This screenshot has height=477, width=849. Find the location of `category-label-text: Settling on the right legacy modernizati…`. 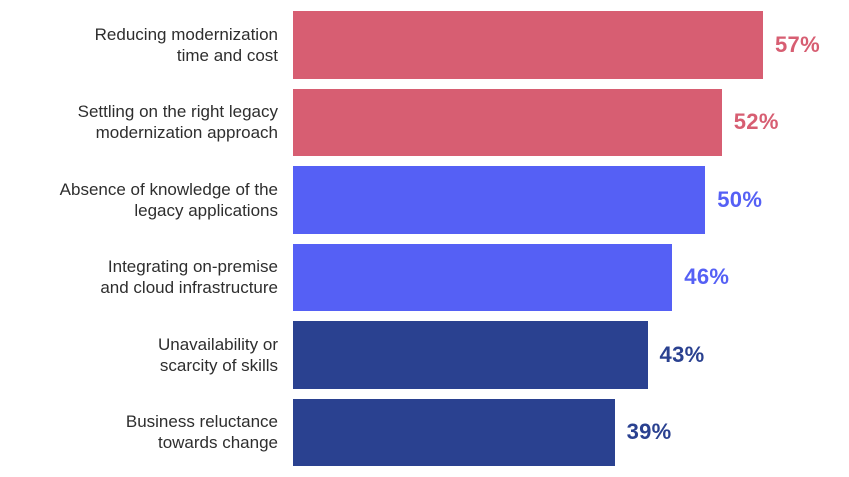

category-label-text: Settling on the right legacy modernizati… is located at coordinates (177, 122).